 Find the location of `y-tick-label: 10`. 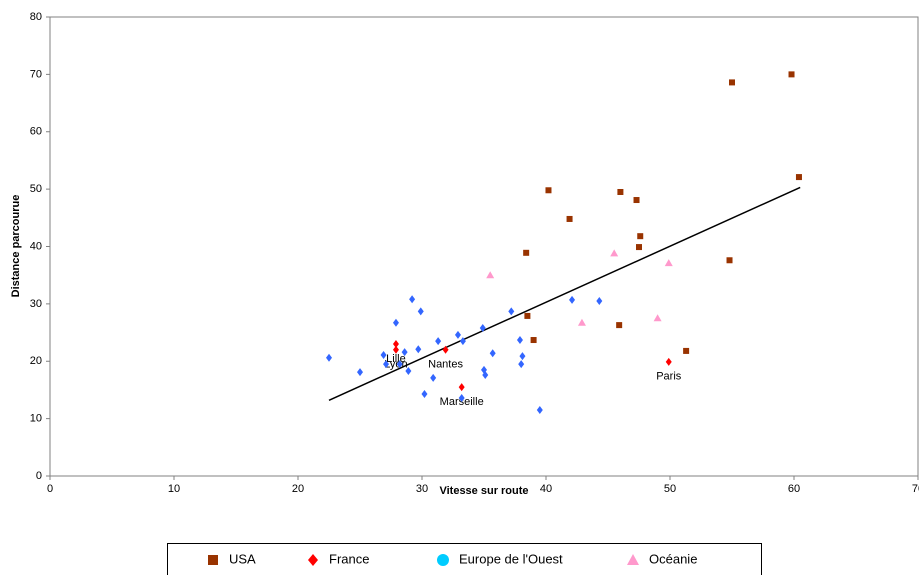

y-tick-label: 10 is located at coordinates (36, 419).